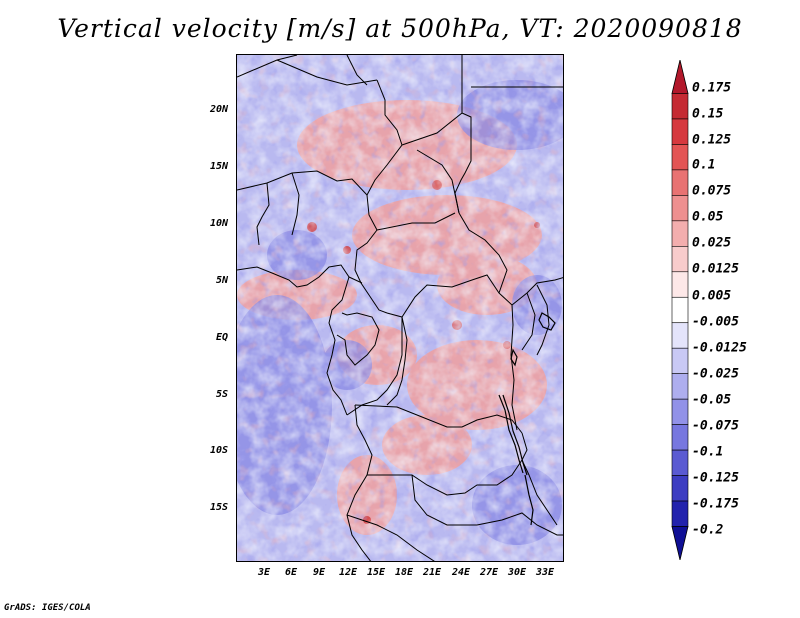 Image resolution: width=800 pixels, height=618 pixels. Describe the element at coordinates (708, 217) in the screenshot. I see `colorbar-label: 0.05` at that location.